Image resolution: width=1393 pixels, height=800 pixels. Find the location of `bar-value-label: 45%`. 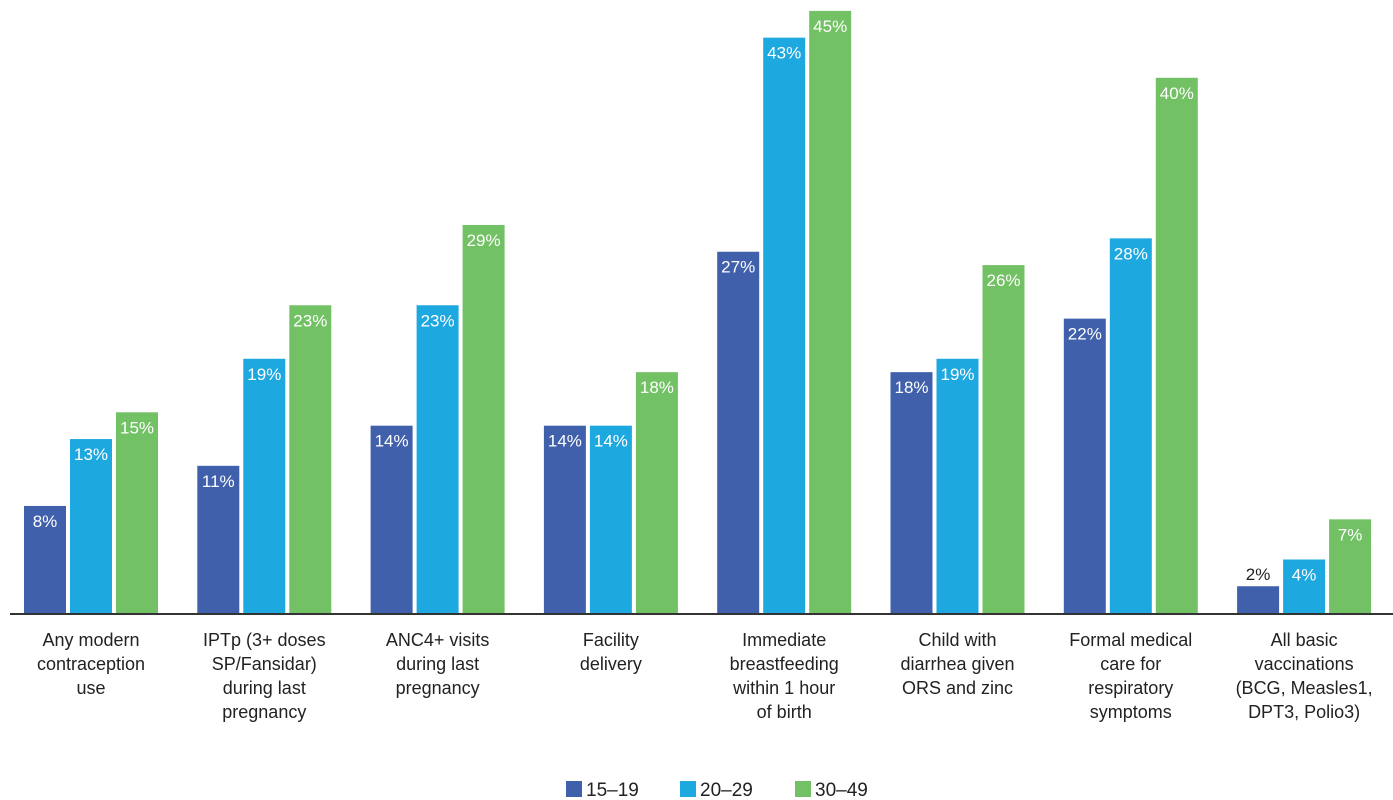

bar-value-label: 45% is located at coordinates (830, 26).